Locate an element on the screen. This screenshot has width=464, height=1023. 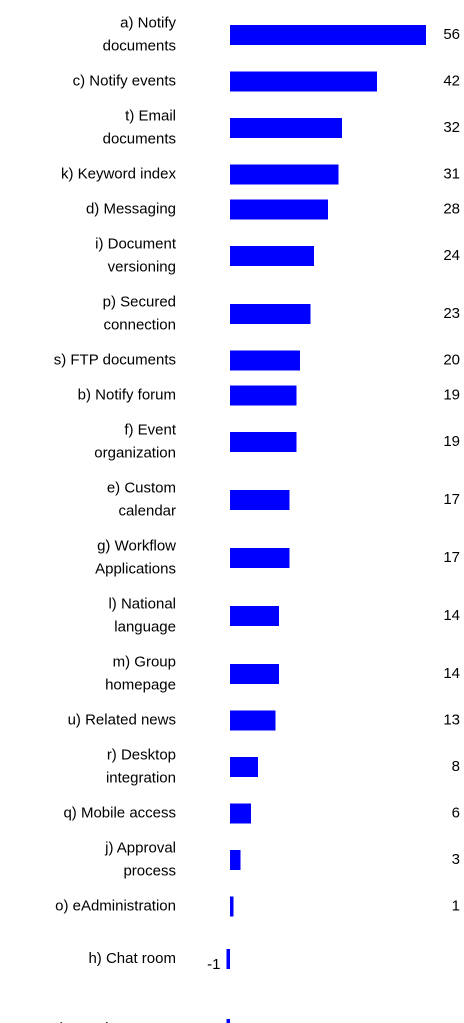
category-line: Applications is located at coordinates (135, 568).